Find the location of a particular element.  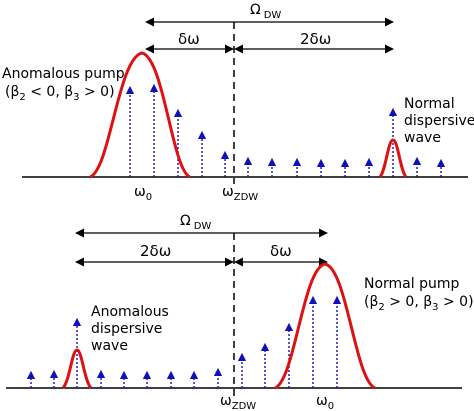

top-tick-omega-zdw: ωZDW is located at coordinates (240, 193).